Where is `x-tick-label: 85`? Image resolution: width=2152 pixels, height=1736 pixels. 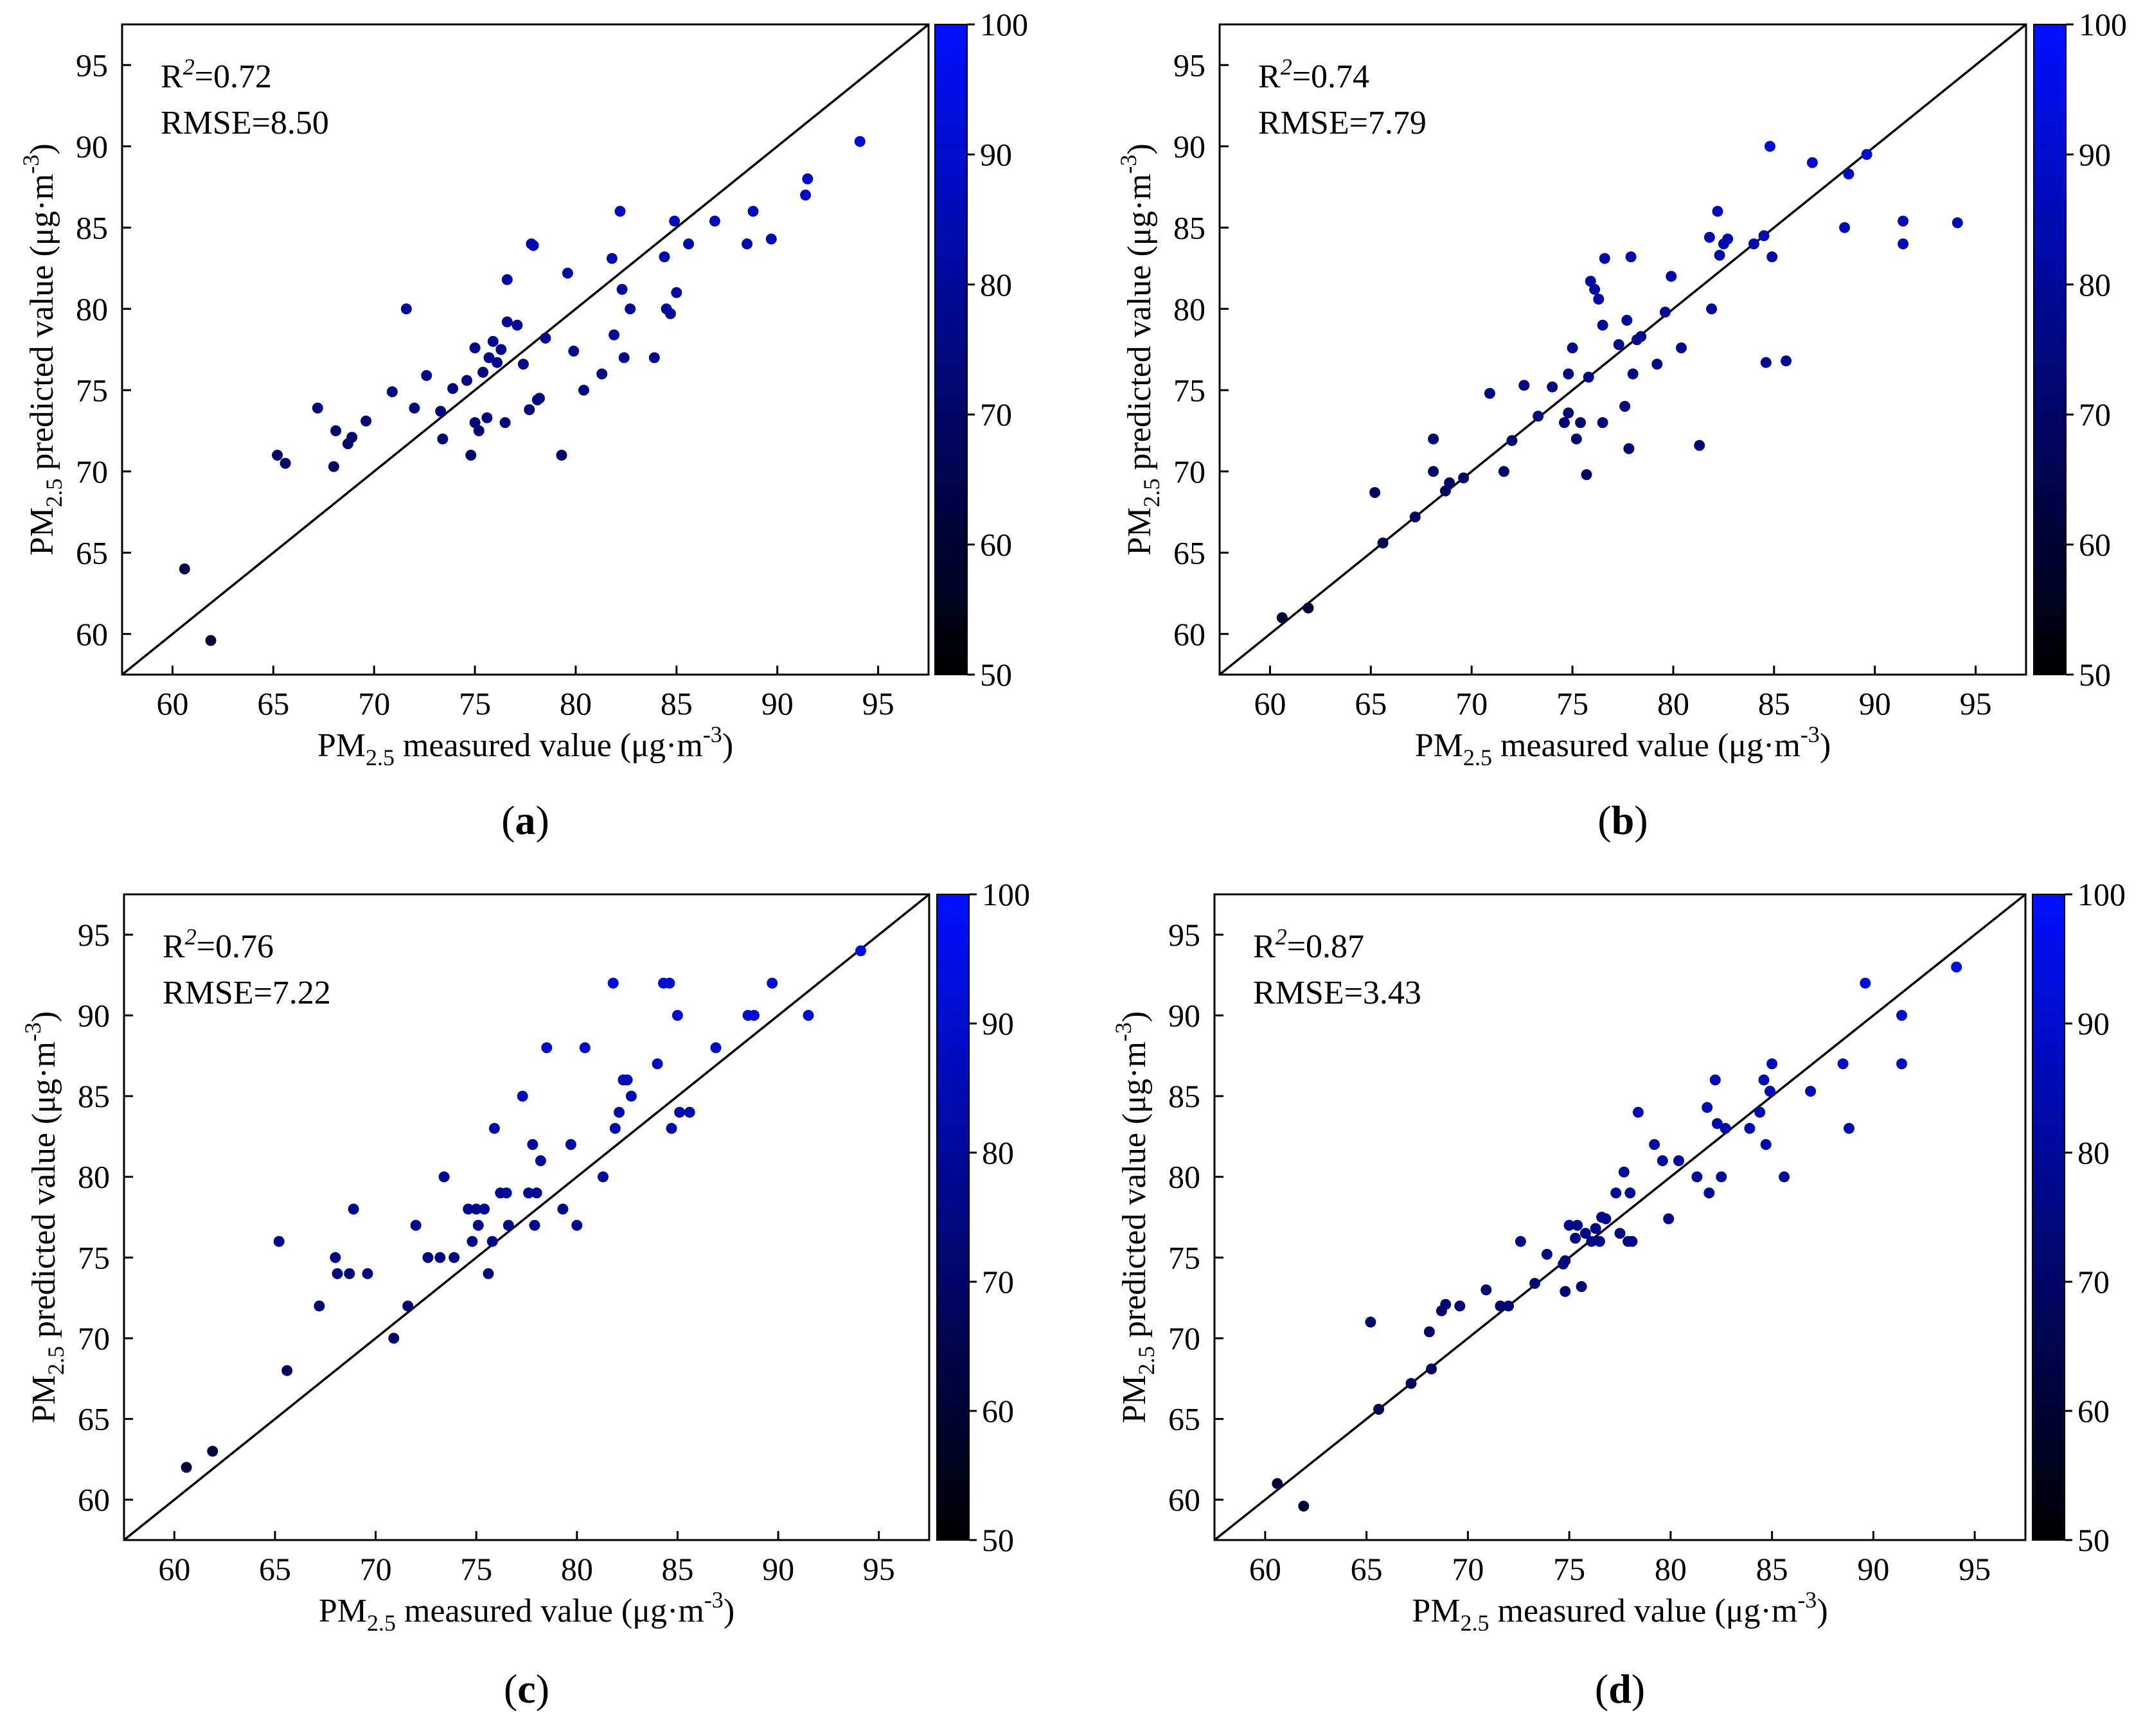 x-tick-label: 85 is located at coordinates (1772, 1569).